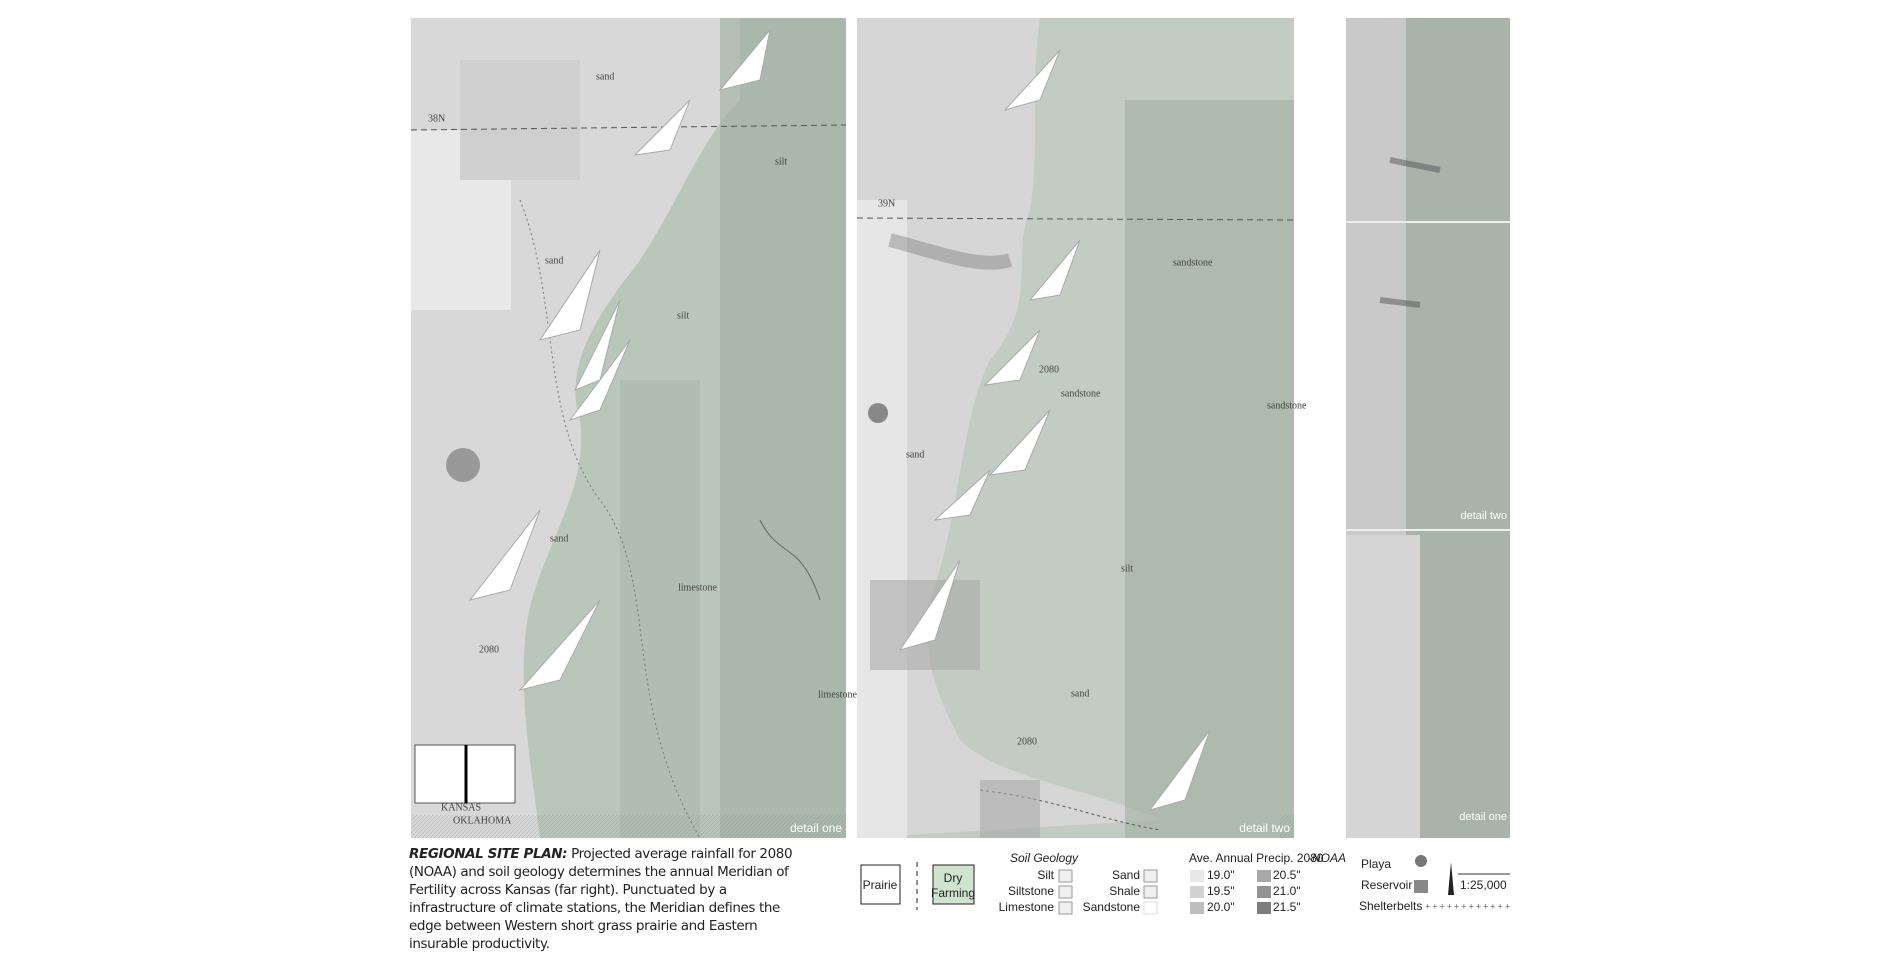 This screenshot has width=1900, height=953. I want to click on map-annotation: 38N, so click(436, 118).